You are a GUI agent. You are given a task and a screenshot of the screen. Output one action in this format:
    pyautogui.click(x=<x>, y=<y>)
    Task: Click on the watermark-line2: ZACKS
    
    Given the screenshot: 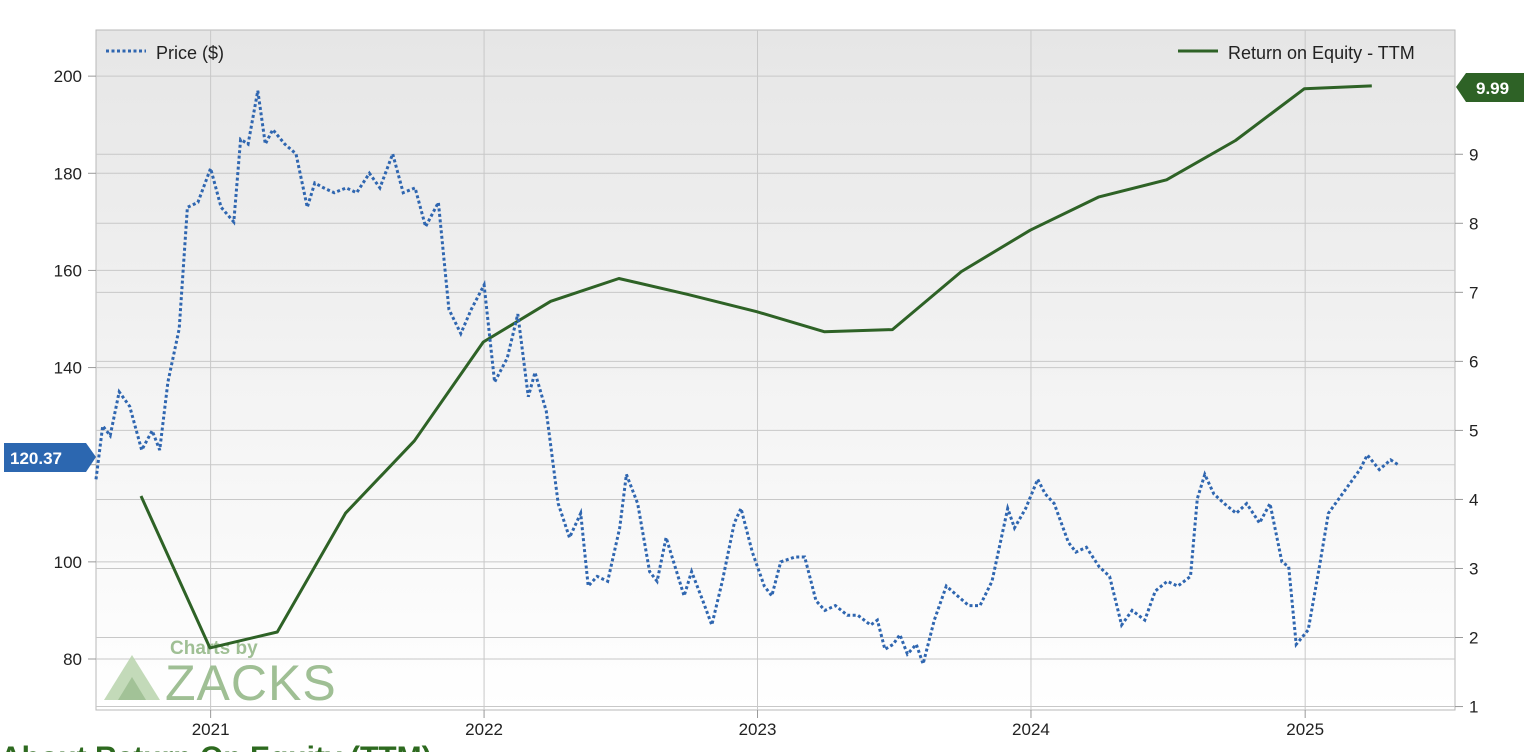 What is the action you would take?
    pyautogui.click(x=251, y=683)
    